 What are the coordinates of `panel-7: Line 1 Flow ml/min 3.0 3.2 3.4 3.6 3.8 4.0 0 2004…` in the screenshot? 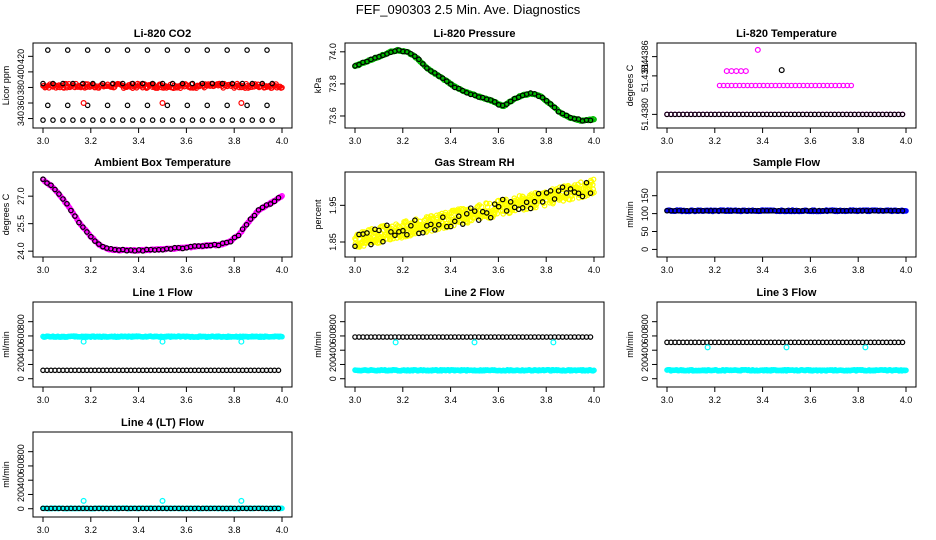 It's located at (147, 346).